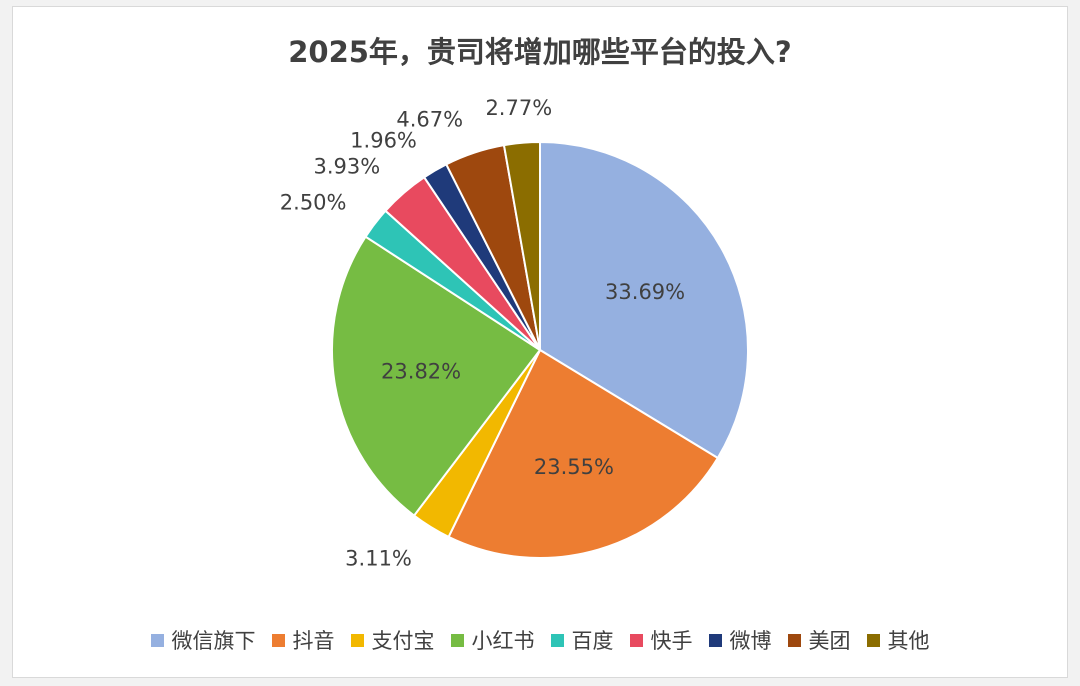 The height and width of the screenshot is (686, 1080). Describe the element at coordinates (313, 641) in the screenshot. I see `legend-label: 抖音` at that location.